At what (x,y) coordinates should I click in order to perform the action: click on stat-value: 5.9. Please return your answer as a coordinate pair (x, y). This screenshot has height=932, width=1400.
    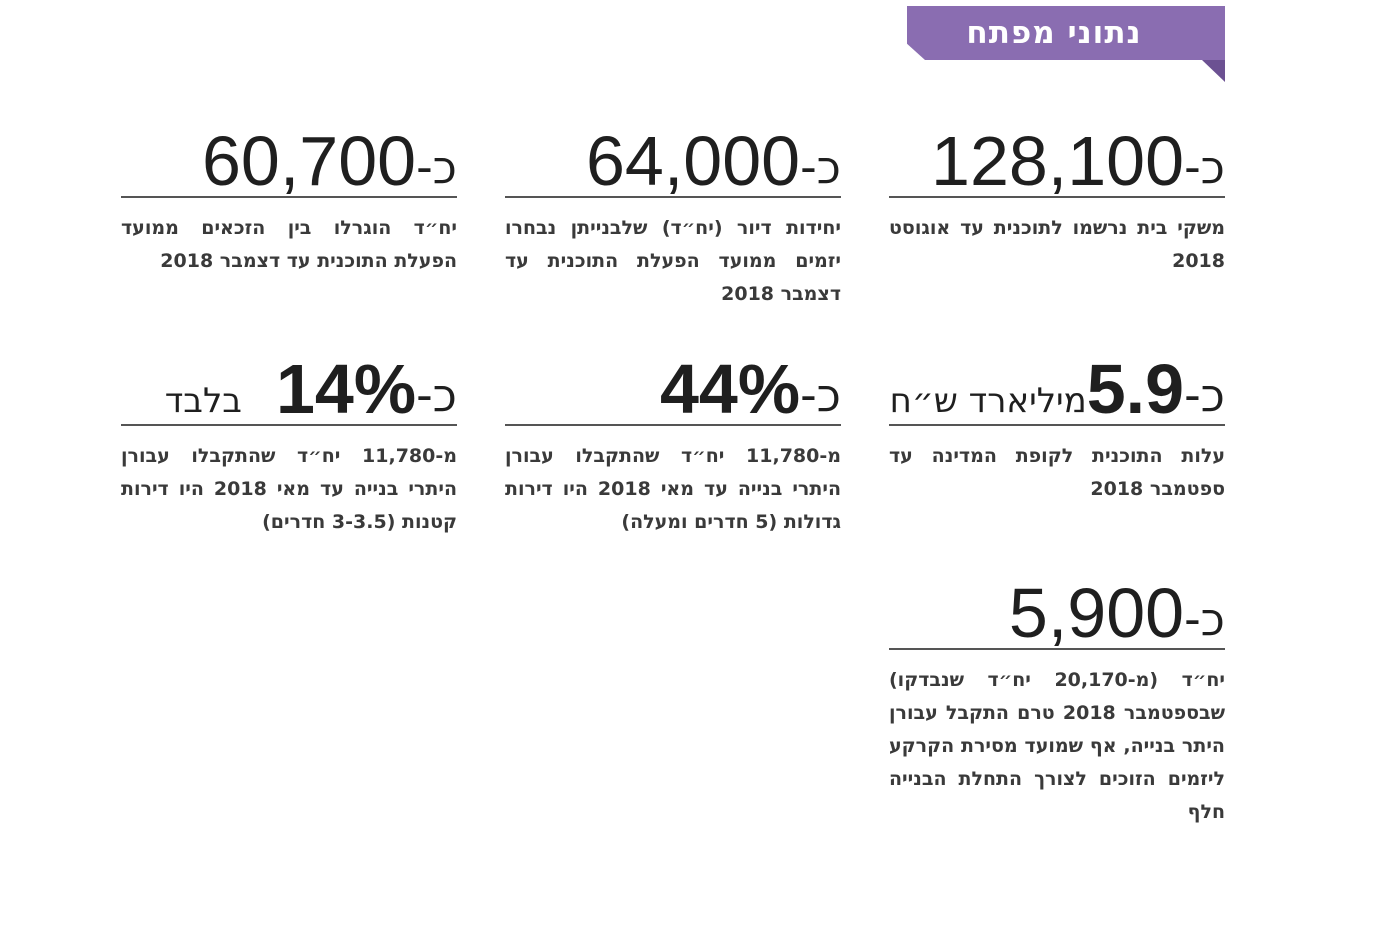
    Looking at the image, I should click on (1135, 388).